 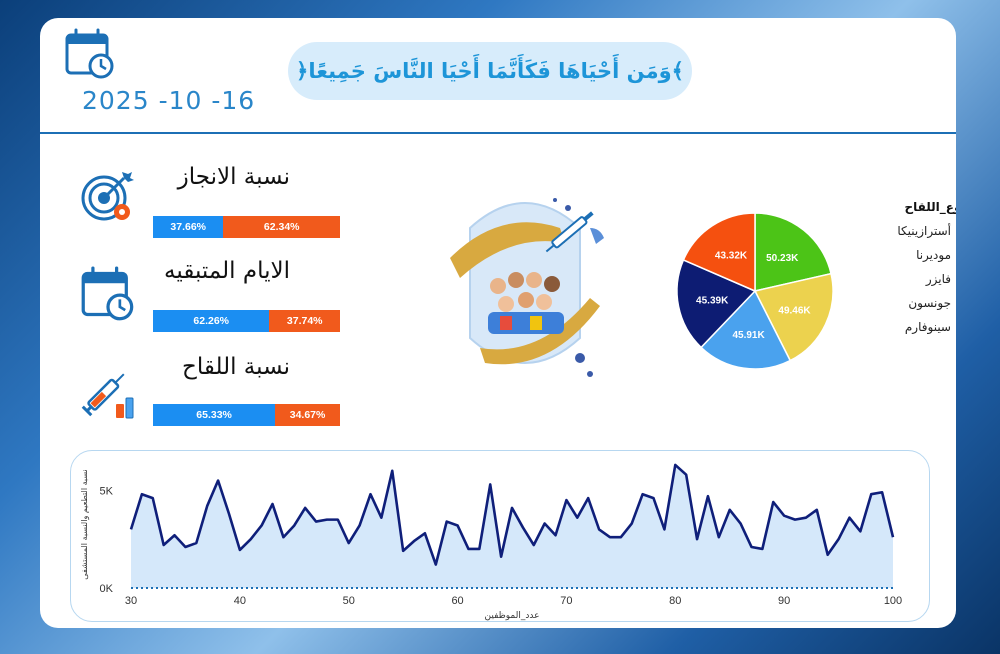 What do you see at coordinates (227, 271) in the screenshot?
I see `kpi-remaining-days-title: الايام المتبقيه` at bounding box center [227, 271].